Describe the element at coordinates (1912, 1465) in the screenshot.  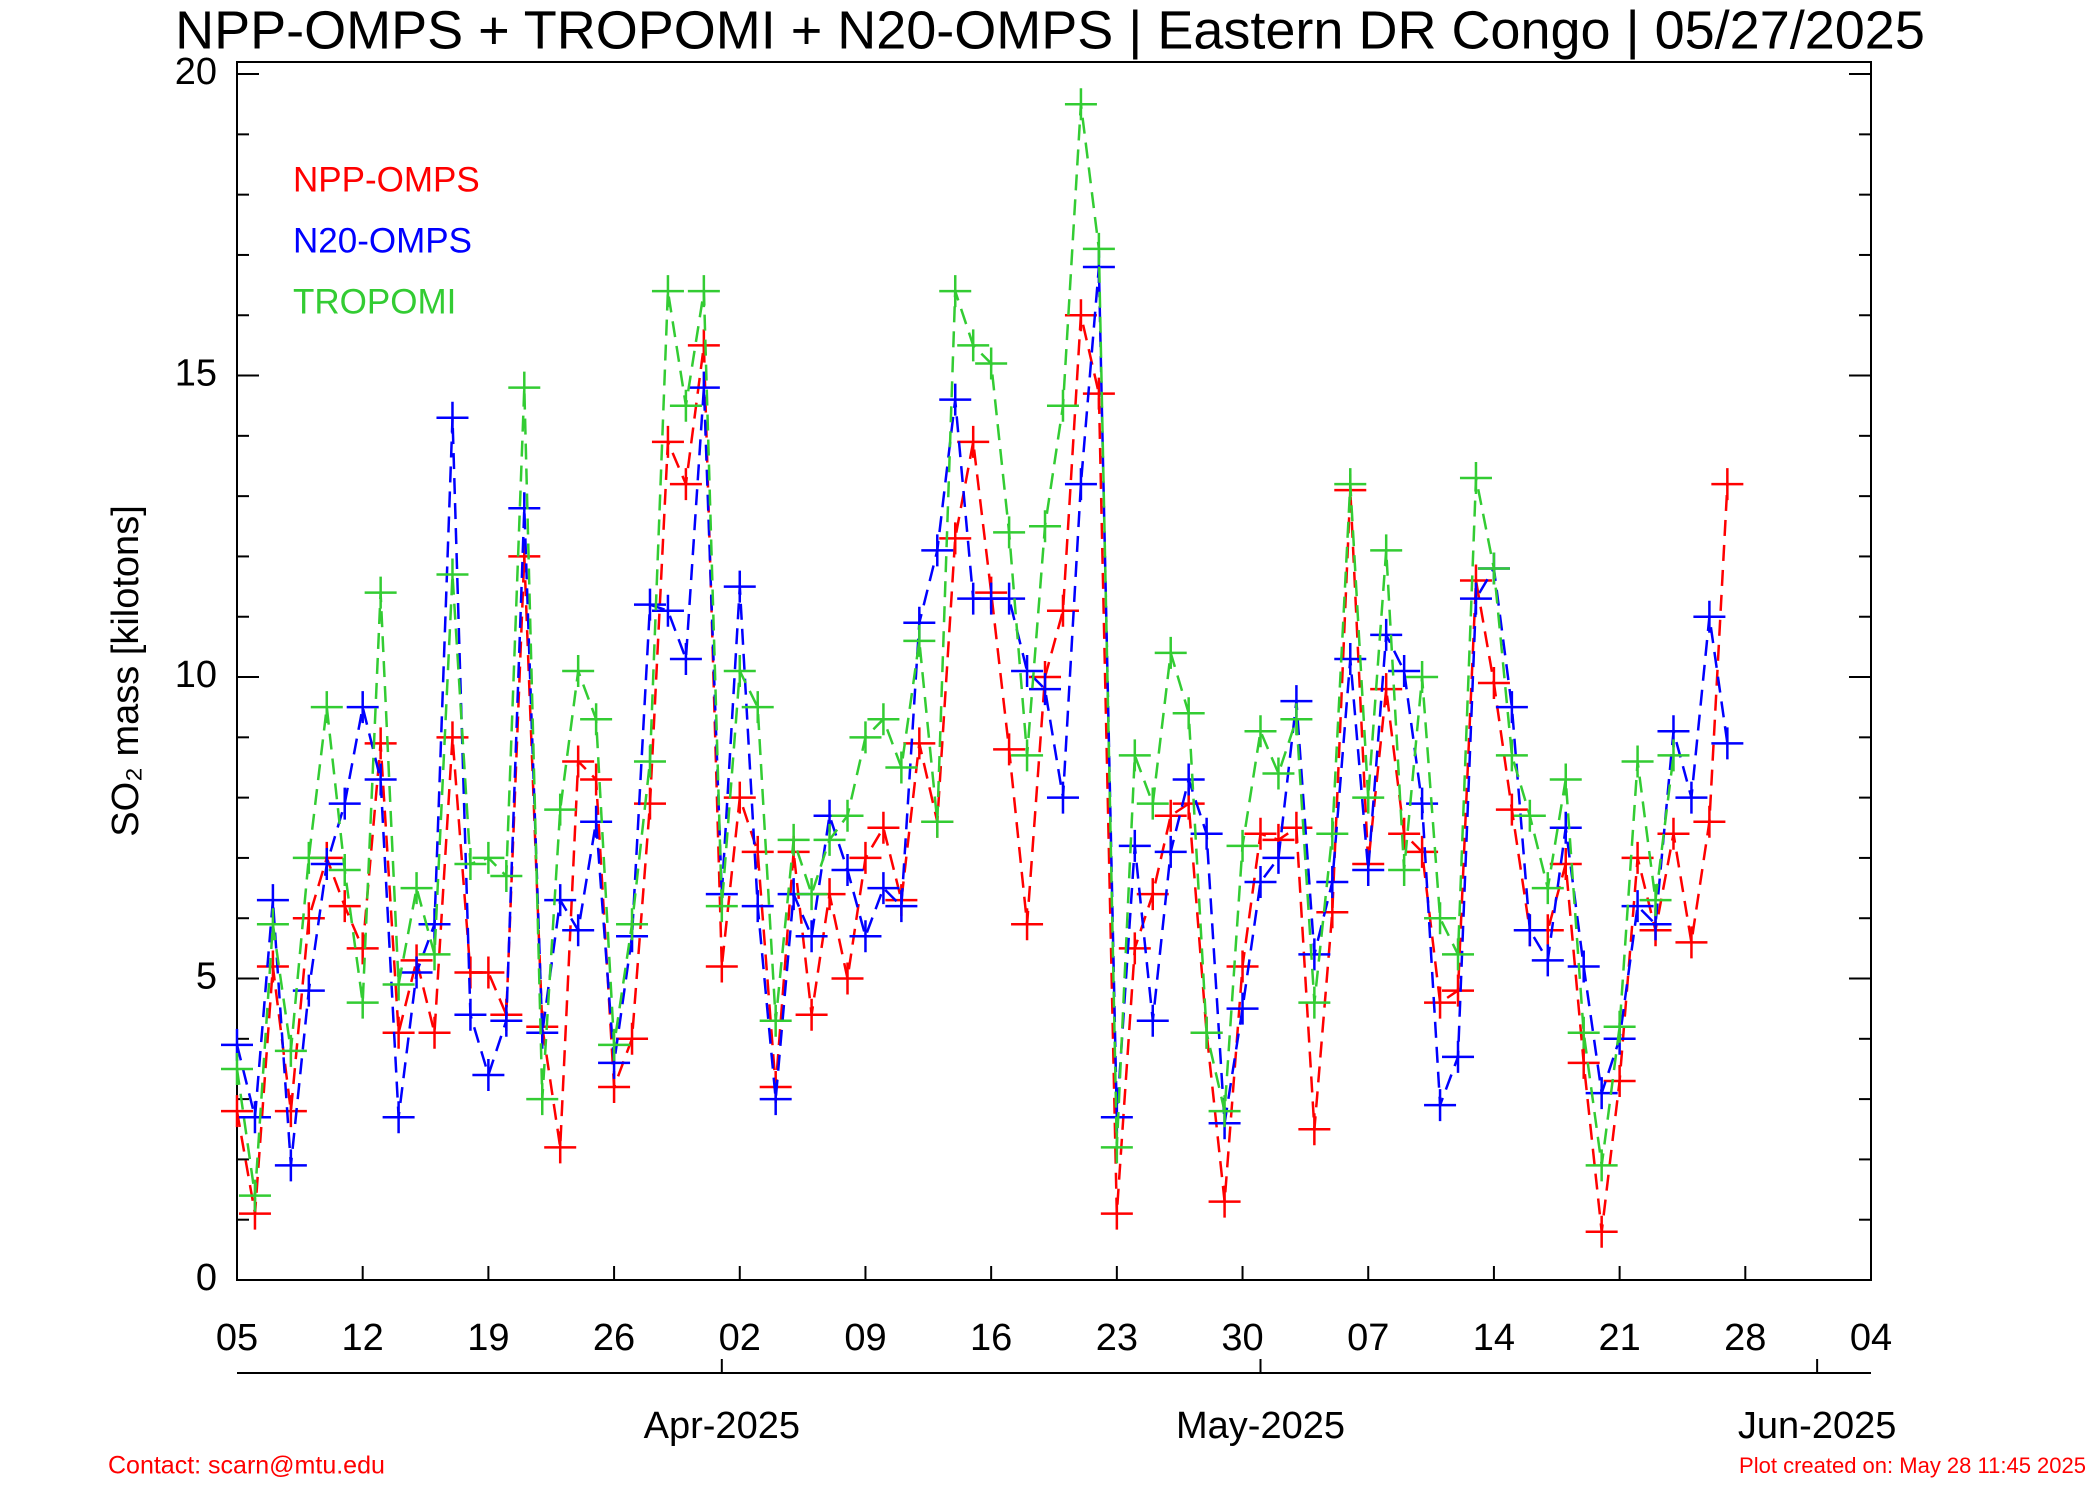
I see `footer-timestamp: Plot created on: May 28 11:45 2025` at that location.